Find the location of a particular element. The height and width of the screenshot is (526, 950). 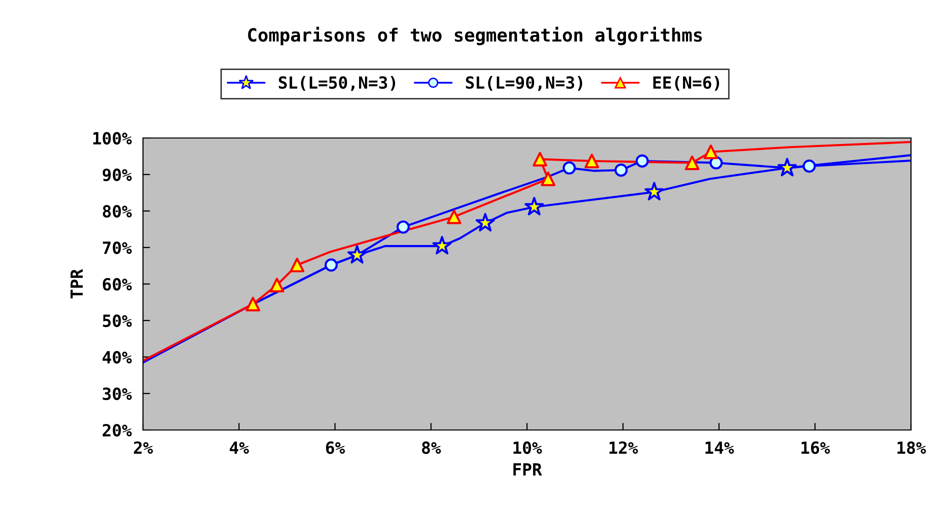

x-tick-label: 12% is located at coordinates (623, 447).